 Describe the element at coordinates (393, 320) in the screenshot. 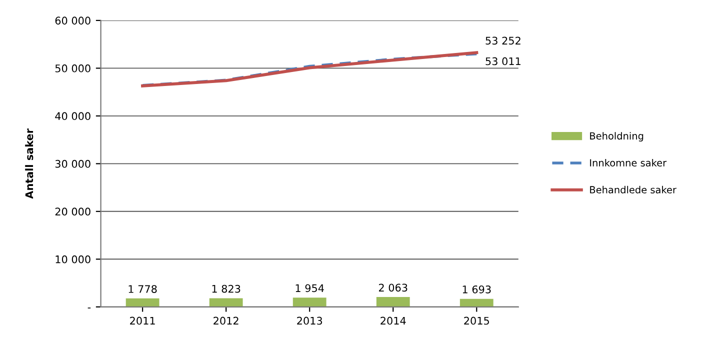

I see `x-tick-label: 2014` at that location.